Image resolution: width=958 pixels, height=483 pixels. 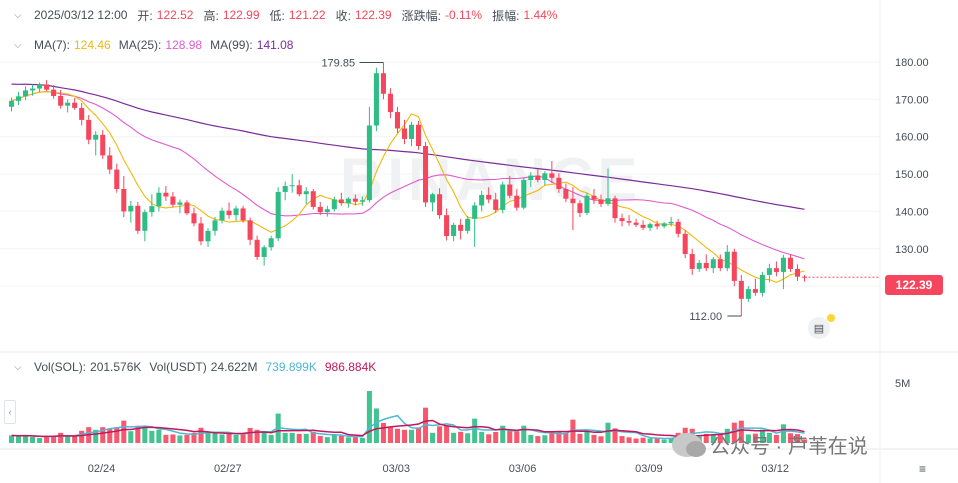 What do you see at coordinates (775, 469) in the screenshot?
I see `date-tick-label: 03/12` at bounding box center [775, 469].